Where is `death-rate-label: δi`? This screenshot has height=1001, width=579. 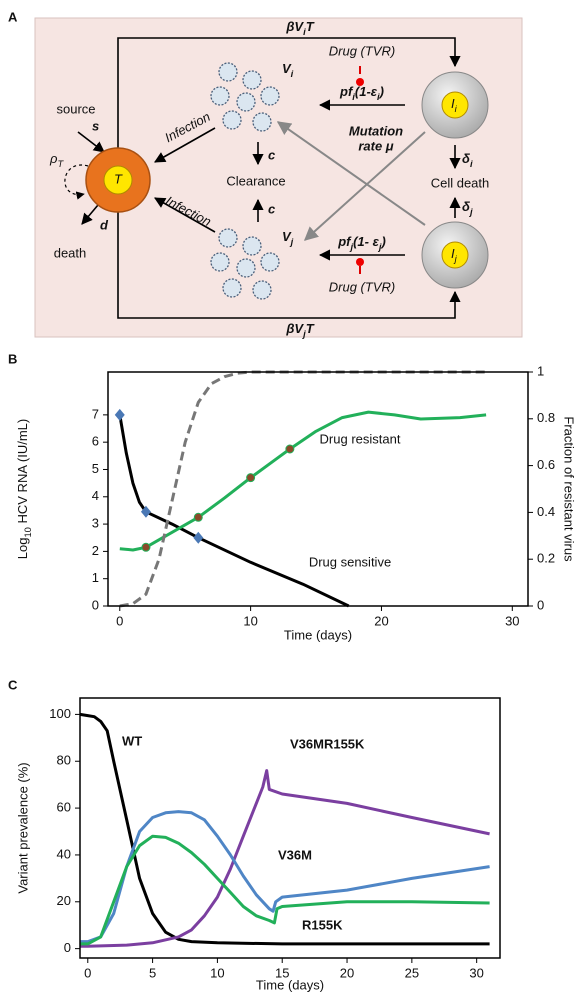 death-rate-label: δi is located at coordinates (467, 160).